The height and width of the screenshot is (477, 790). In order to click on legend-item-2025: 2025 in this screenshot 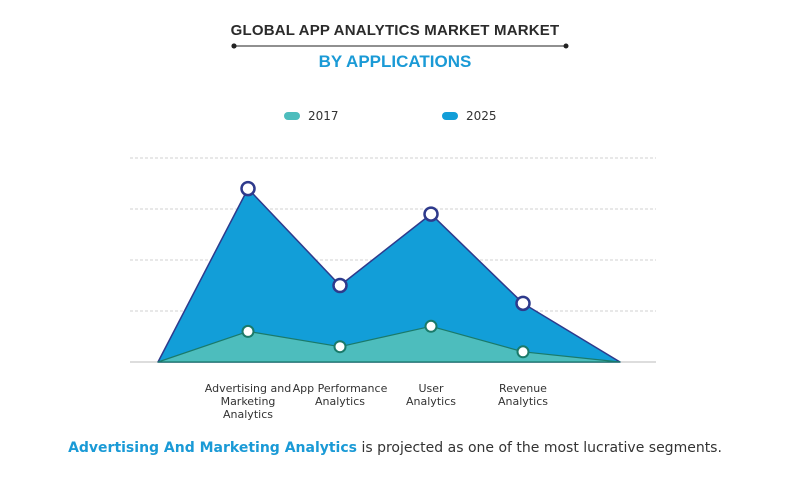, I will do `click(469, 116)`.